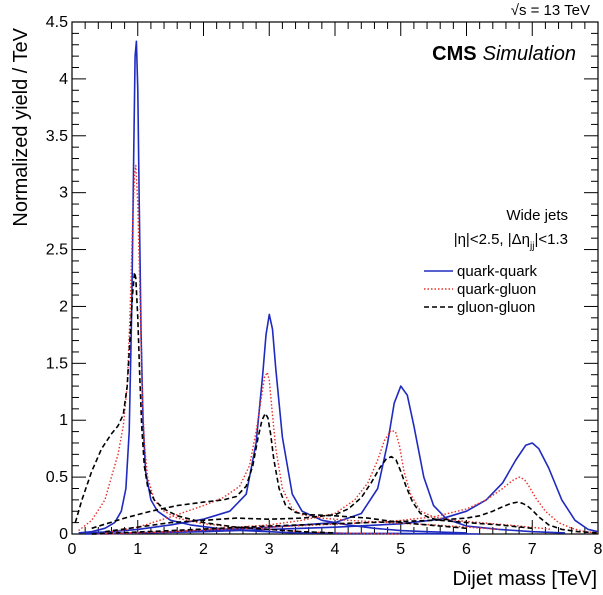 The width and height of the screenshot is (603, 595). What do you see at coordinates (496, 307) in the screenshot?
I see `legend-label-gluon-gluon: gluon-gluon` at bounding box center [496, 307].